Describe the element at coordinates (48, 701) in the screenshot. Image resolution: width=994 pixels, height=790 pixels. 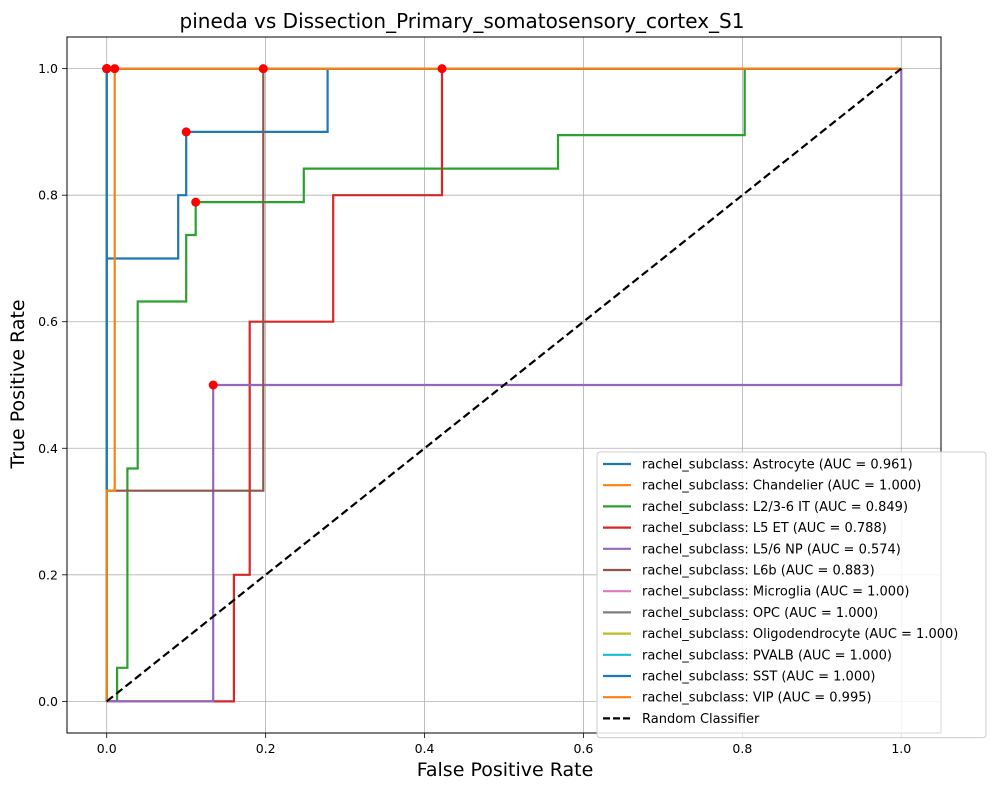
I see `y-tick-label: 0.0` at that location.